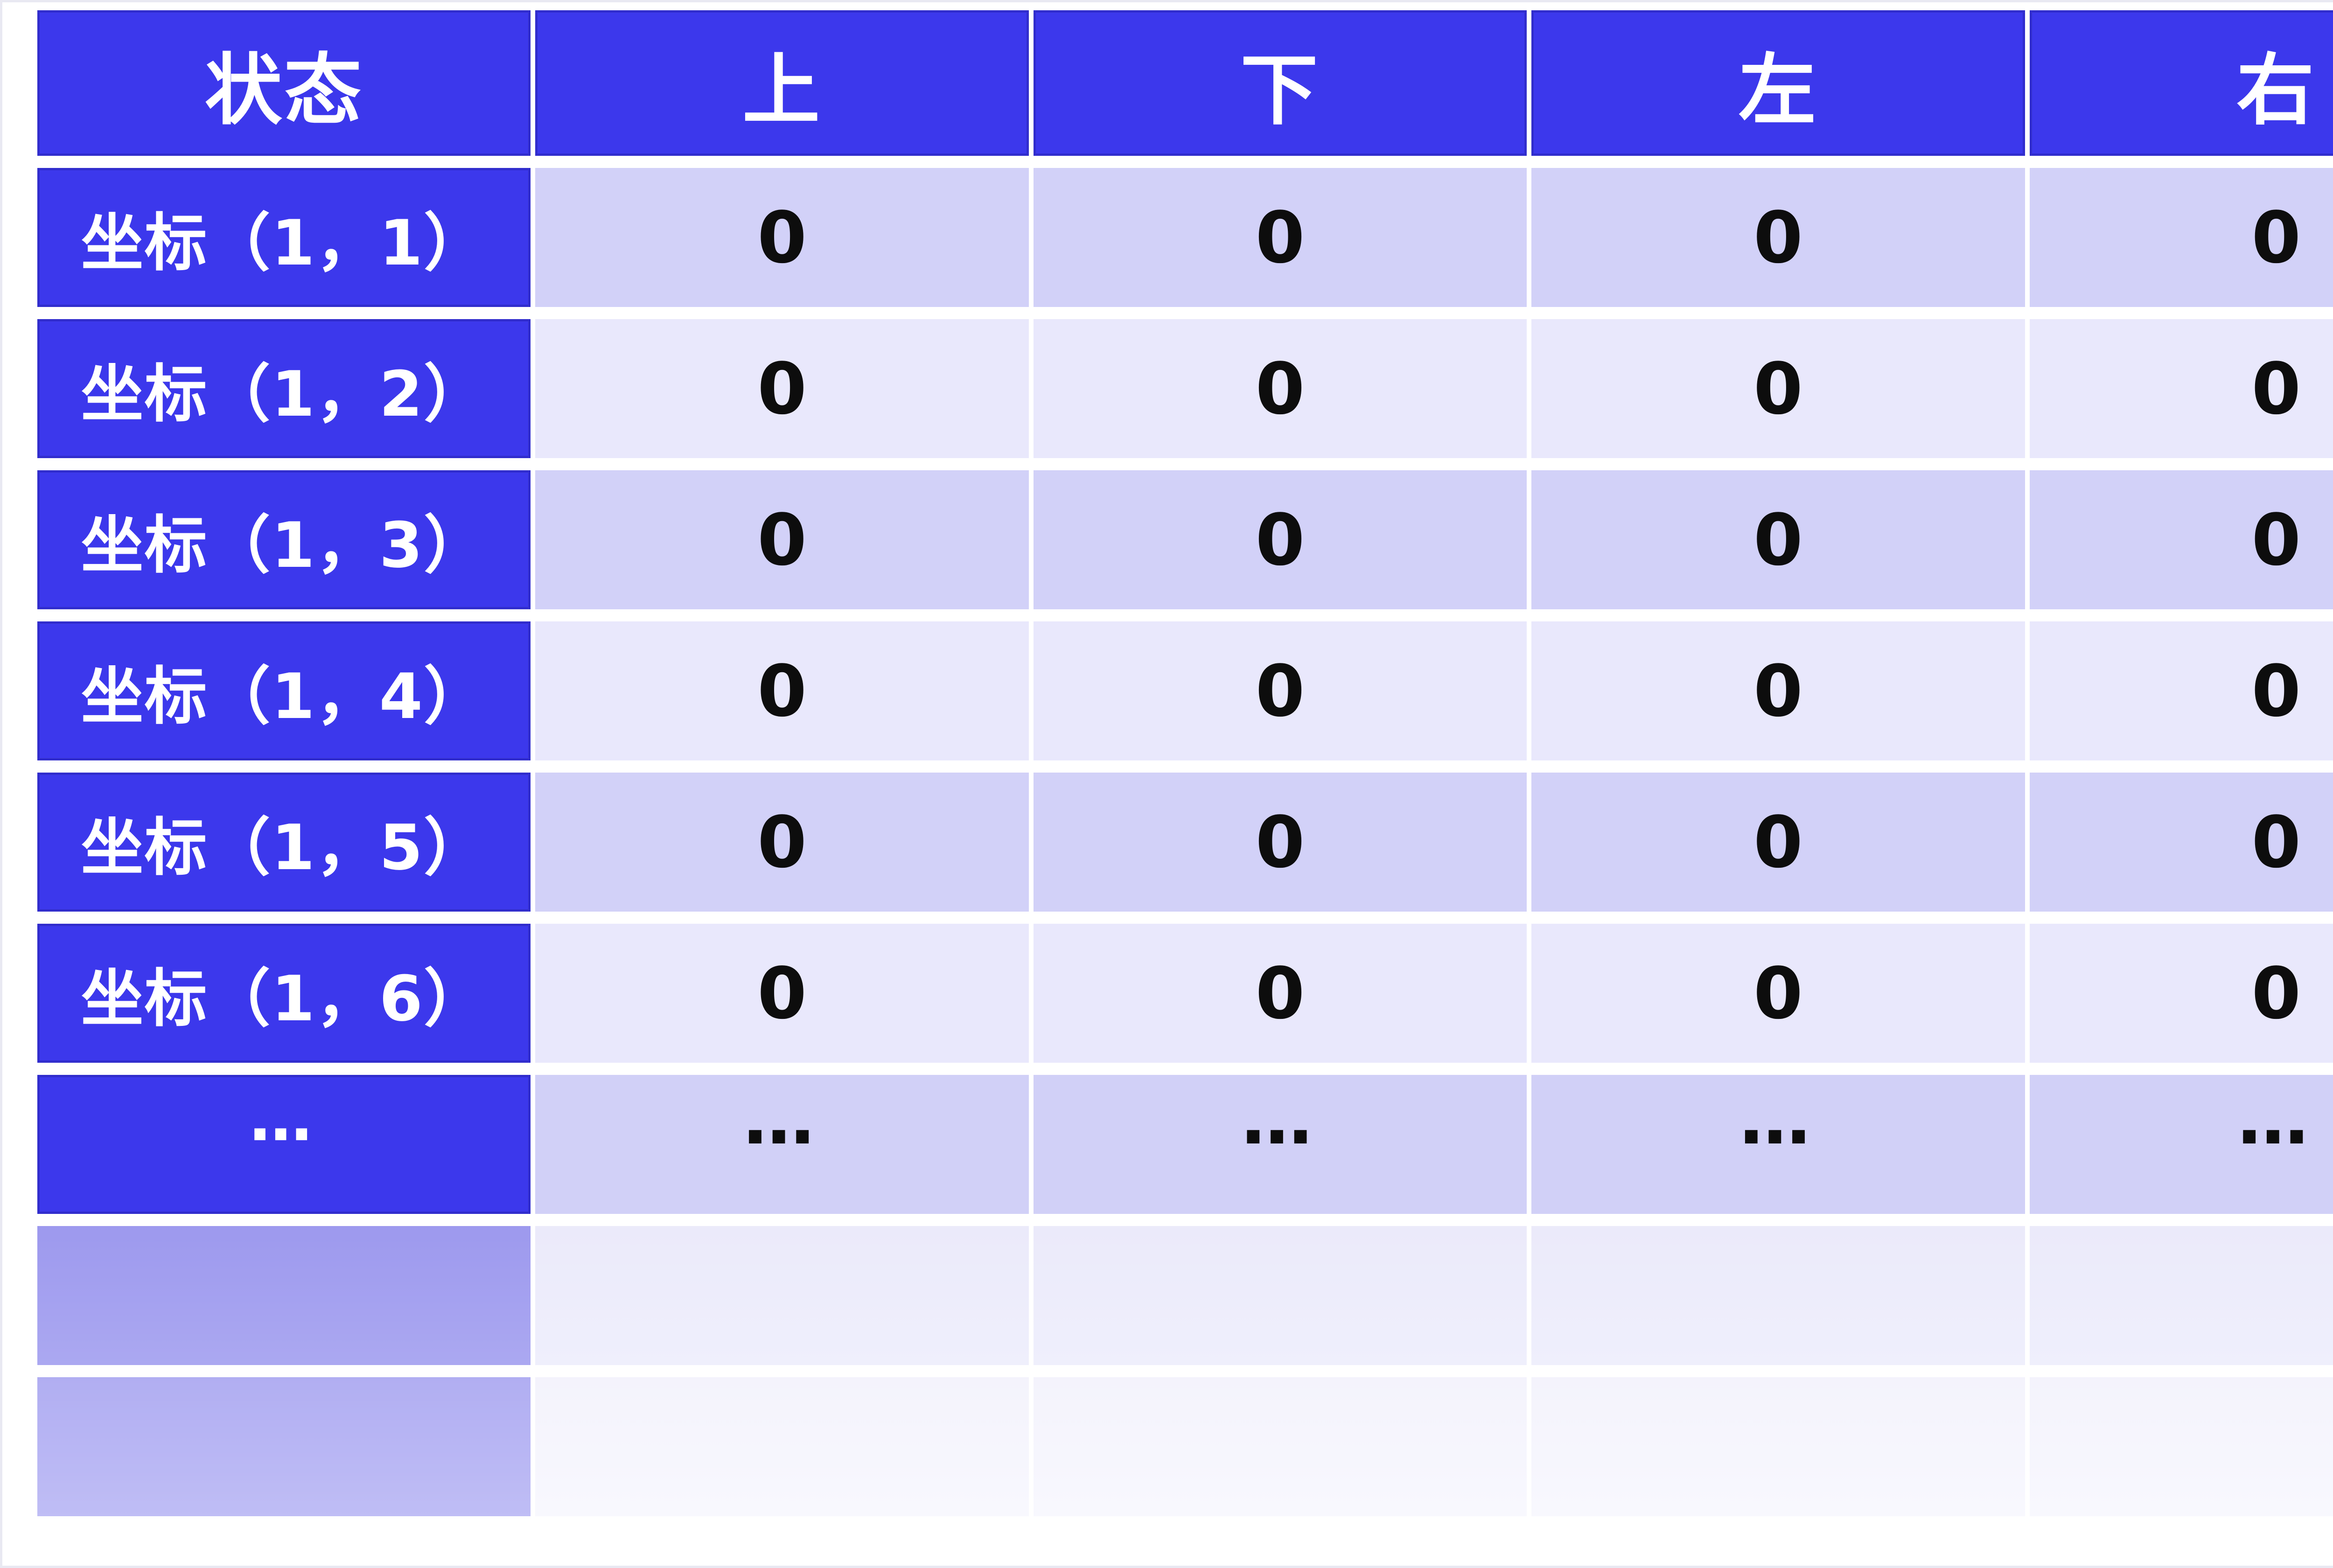 The width and height of the screenshot is (2333, 1568). What do you see at coordinates (284, 993) in the screenshot?
I see `row-label-cell: 坐标（1，6）` at bounding box center [284, 993].